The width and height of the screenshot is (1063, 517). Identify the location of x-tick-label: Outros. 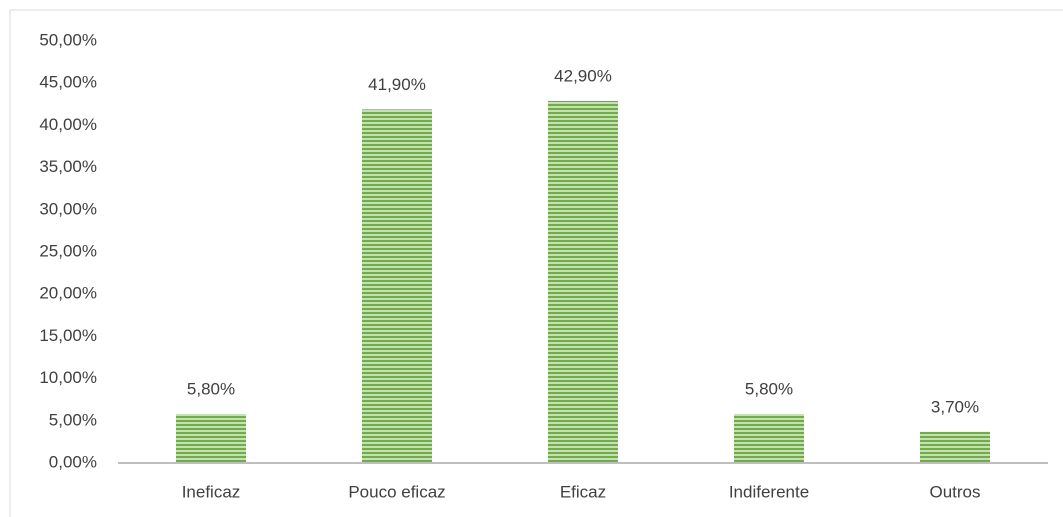
(954, 491).